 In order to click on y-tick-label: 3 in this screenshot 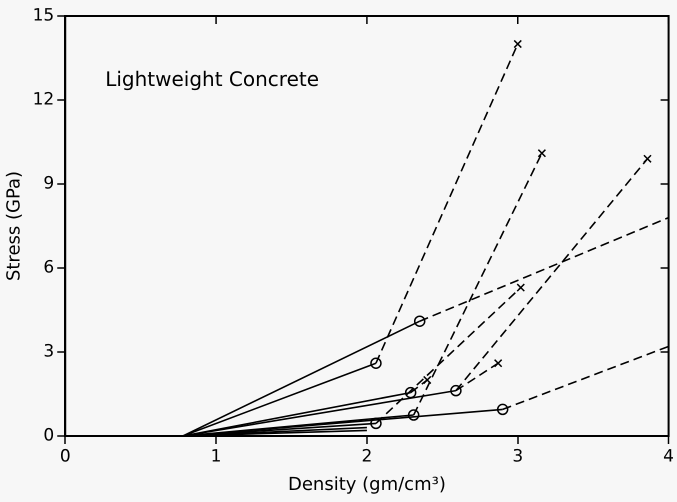, I will do `click(48, 351)`.